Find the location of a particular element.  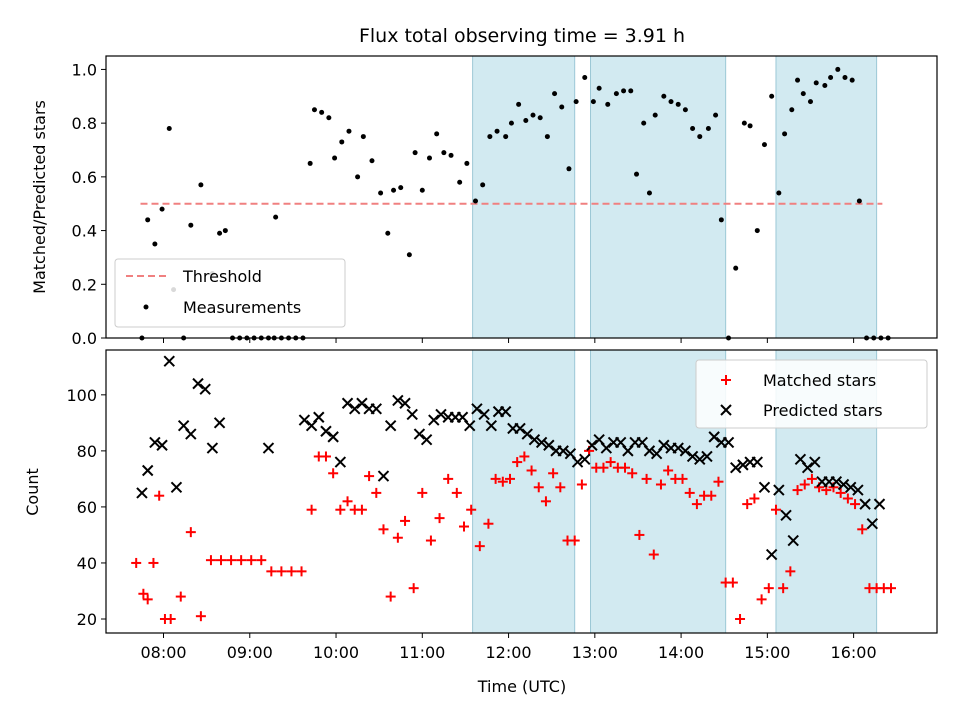

y-tick-label: 60 is located at coordinates (87, 507).